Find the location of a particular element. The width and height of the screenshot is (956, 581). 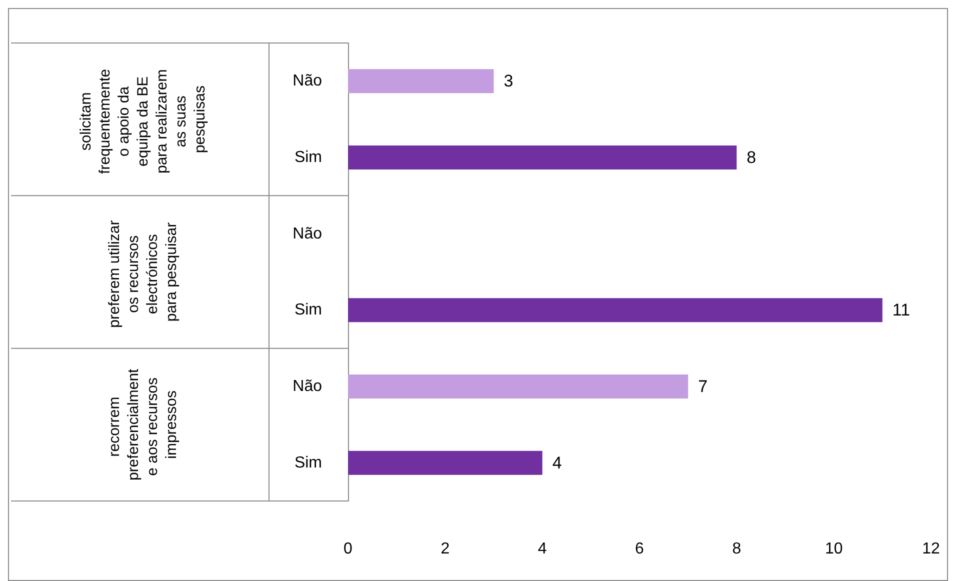

data-label: 8 is located at coordinates (751, 157).